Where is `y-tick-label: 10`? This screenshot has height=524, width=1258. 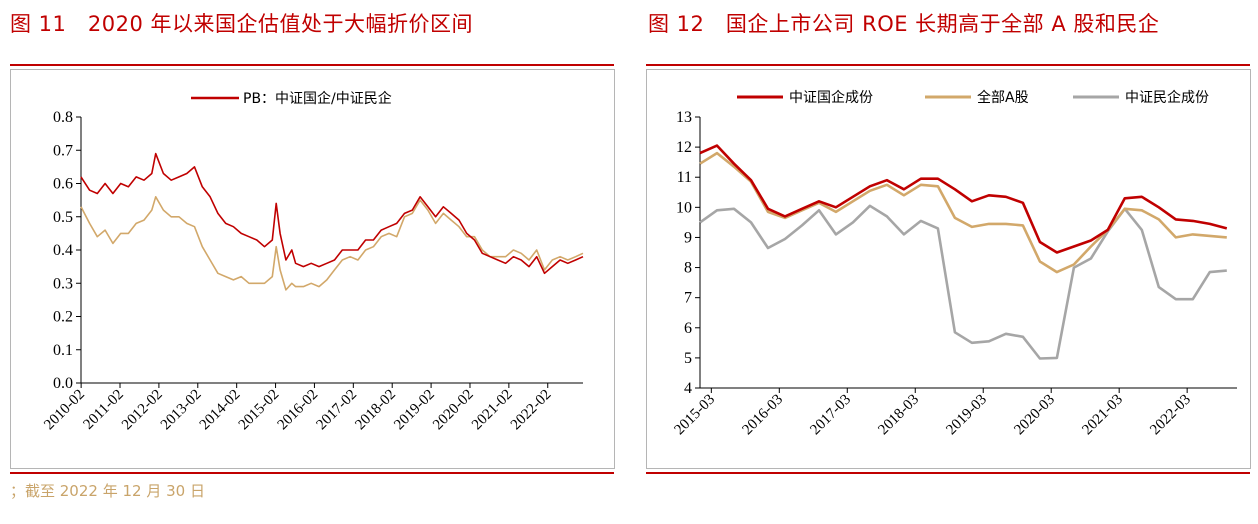 y-tick-label: 10 is located at coordinates (684, 207).